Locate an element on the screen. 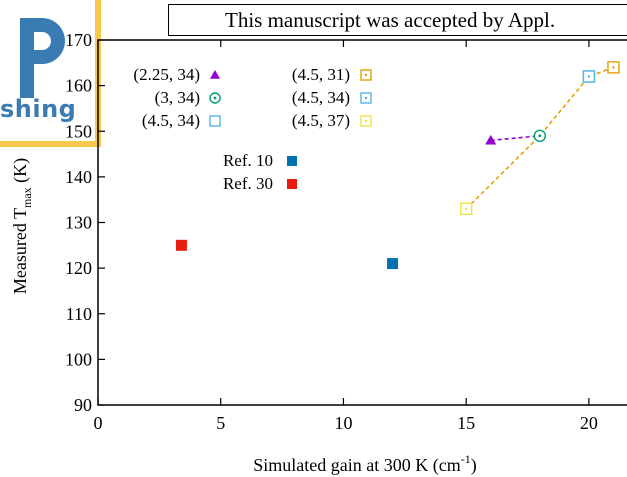 This screenshot has height=477, width=627. y-tick-label: 100 is located at coordinates (78, 359).